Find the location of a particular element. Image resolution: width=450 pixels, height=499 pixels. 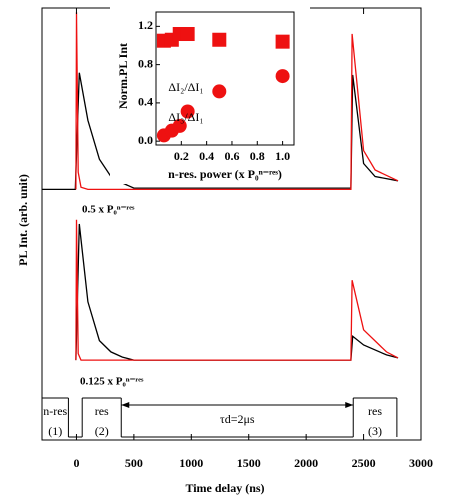

series-label: ΔI₃/ΔI₁ is located at coordinates (185, 117).